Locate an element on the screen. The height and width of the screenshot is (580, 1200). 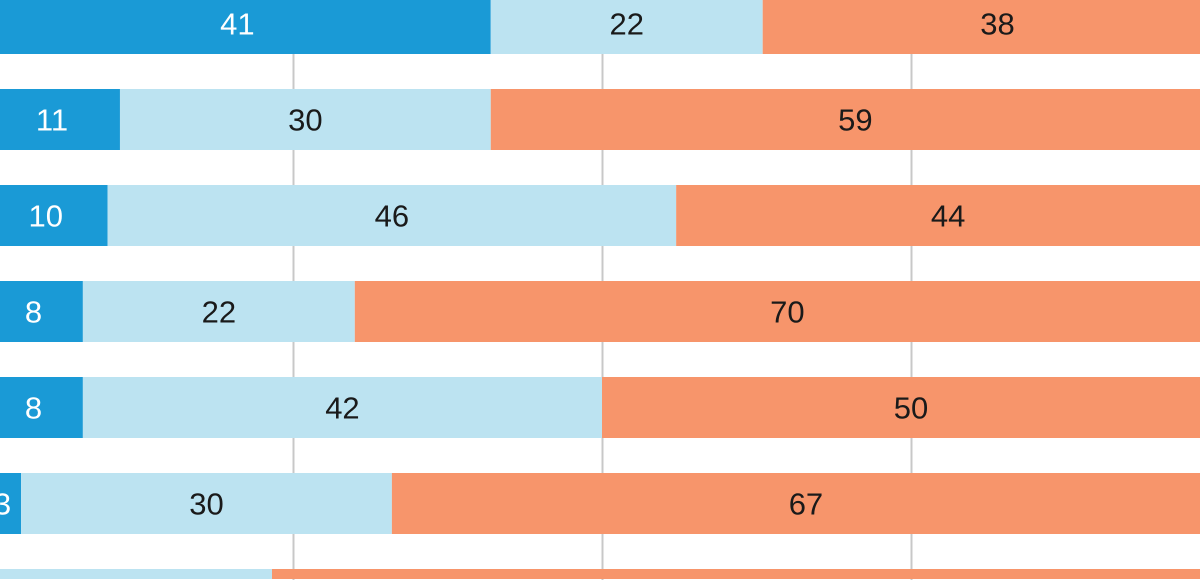
data-label-row1-series3: 38 is located at coordinates (997, 24).